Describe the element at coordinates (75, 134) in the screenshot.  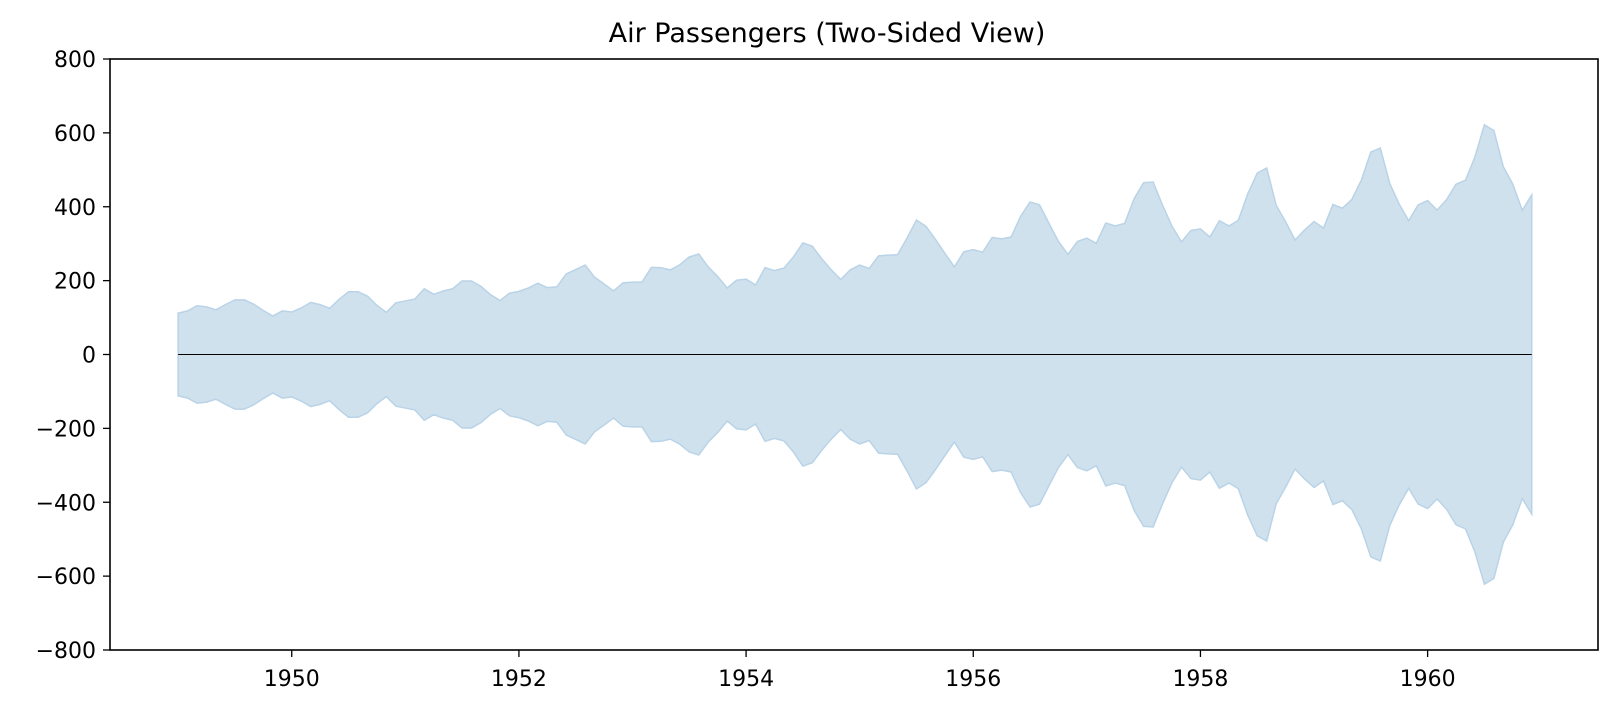
I see `y-tick-label: 600` at that location.